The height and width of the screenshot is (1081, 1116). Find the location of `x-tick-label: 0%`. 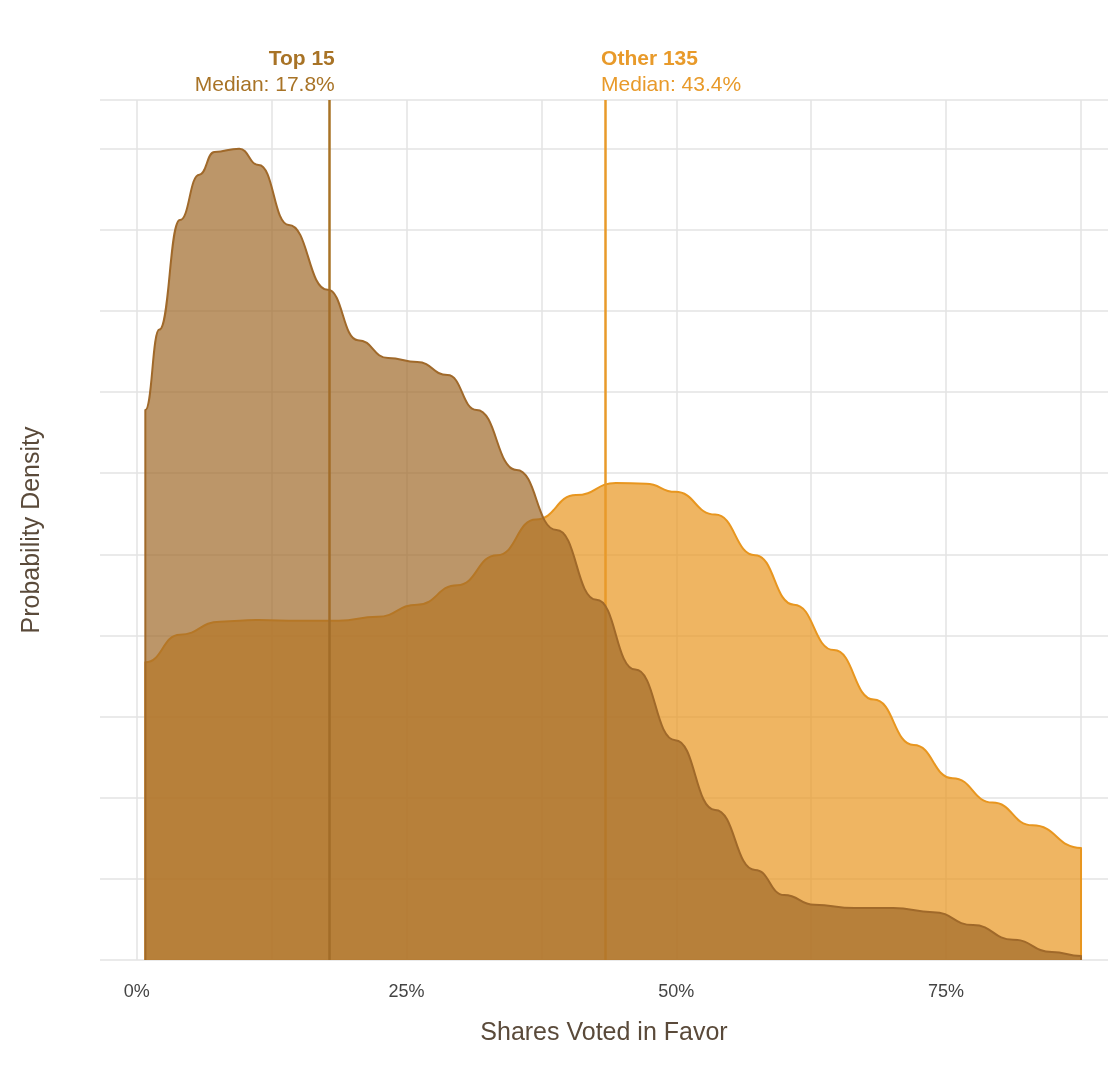

x-tick-label: 0% is located at coordinates (136, 991).